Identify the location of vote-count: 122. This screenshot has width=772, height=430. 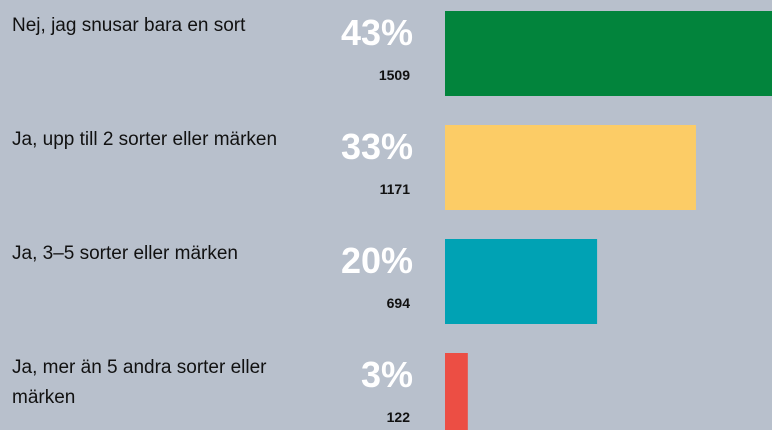
(398, 417).